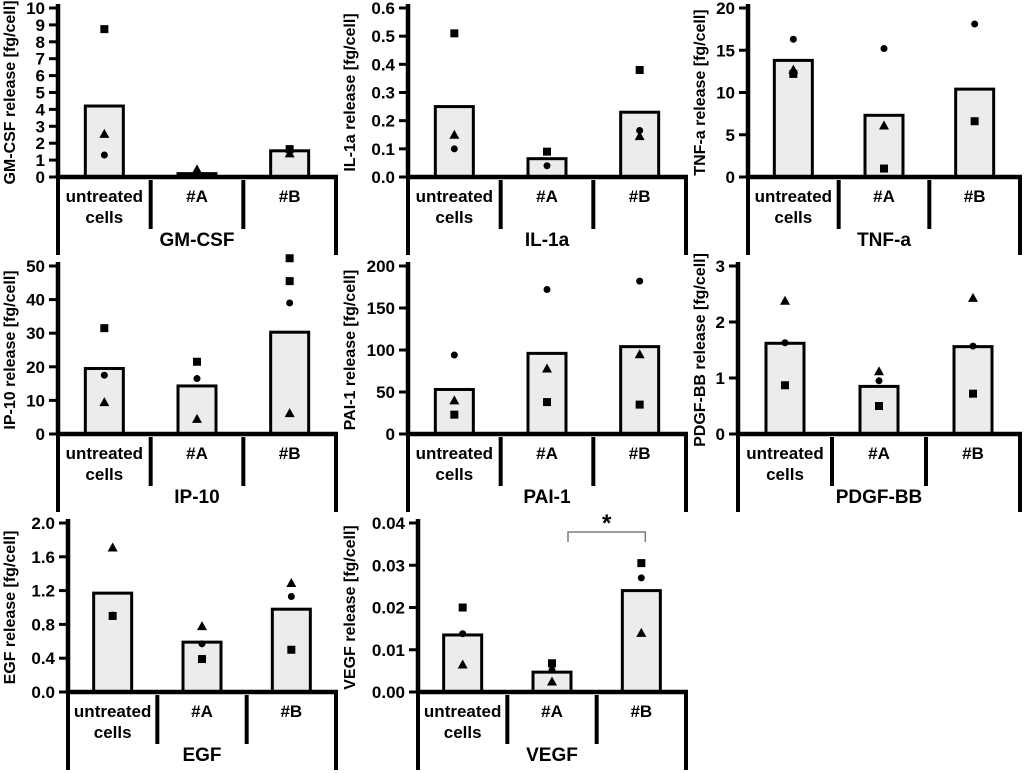 The height and width of the screenshot is (773, 1024). What do you see at coordinates (607, 523) in the screenshot?
I see `significance-label: *` at bounding box center [607, 523].